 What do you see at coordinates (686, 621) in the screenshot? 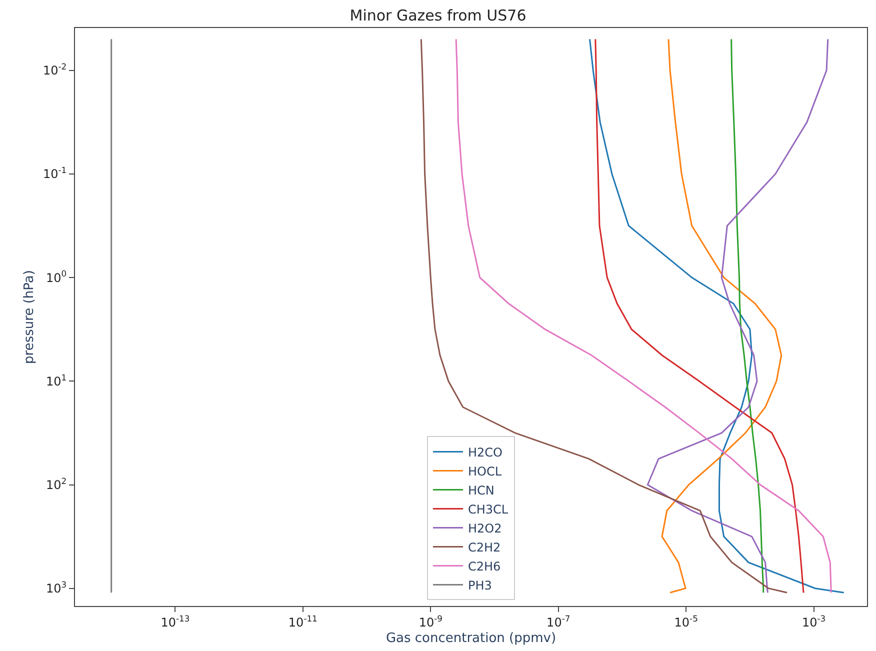
I see `x-tick-label: 10$^{-5}$` at bounding box center [686, 621].